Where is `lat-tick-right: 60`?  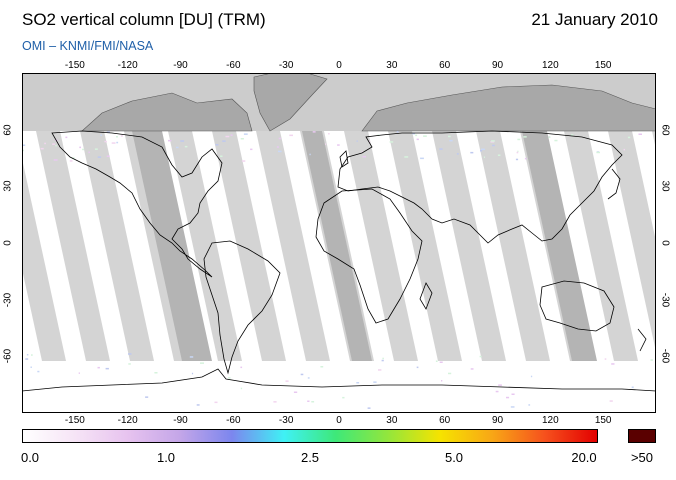 lat-tick-right: 60 is located at coordinates (665, 130).